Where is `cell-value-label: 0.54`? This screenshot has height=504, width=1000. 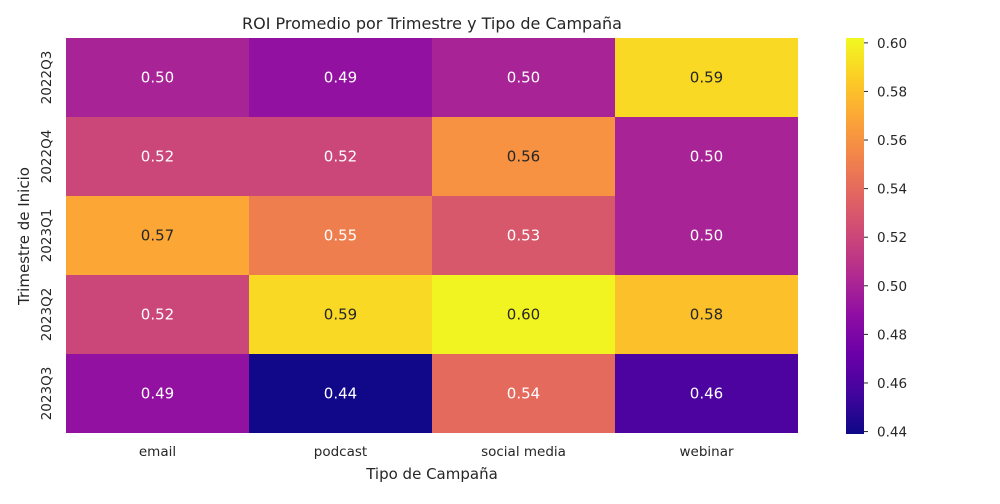
cell-value-label: 0.54 is located at coordinates (523, 394).